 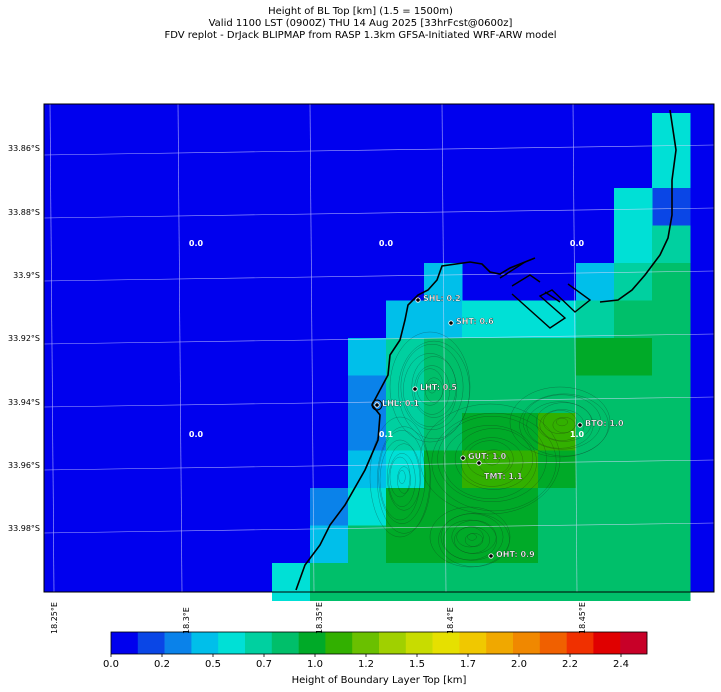 What do you see at coordinates (519, 664) in the screenshot?
I see `colorbar-tick-label: 2.0` at bounding box center [519, 664].